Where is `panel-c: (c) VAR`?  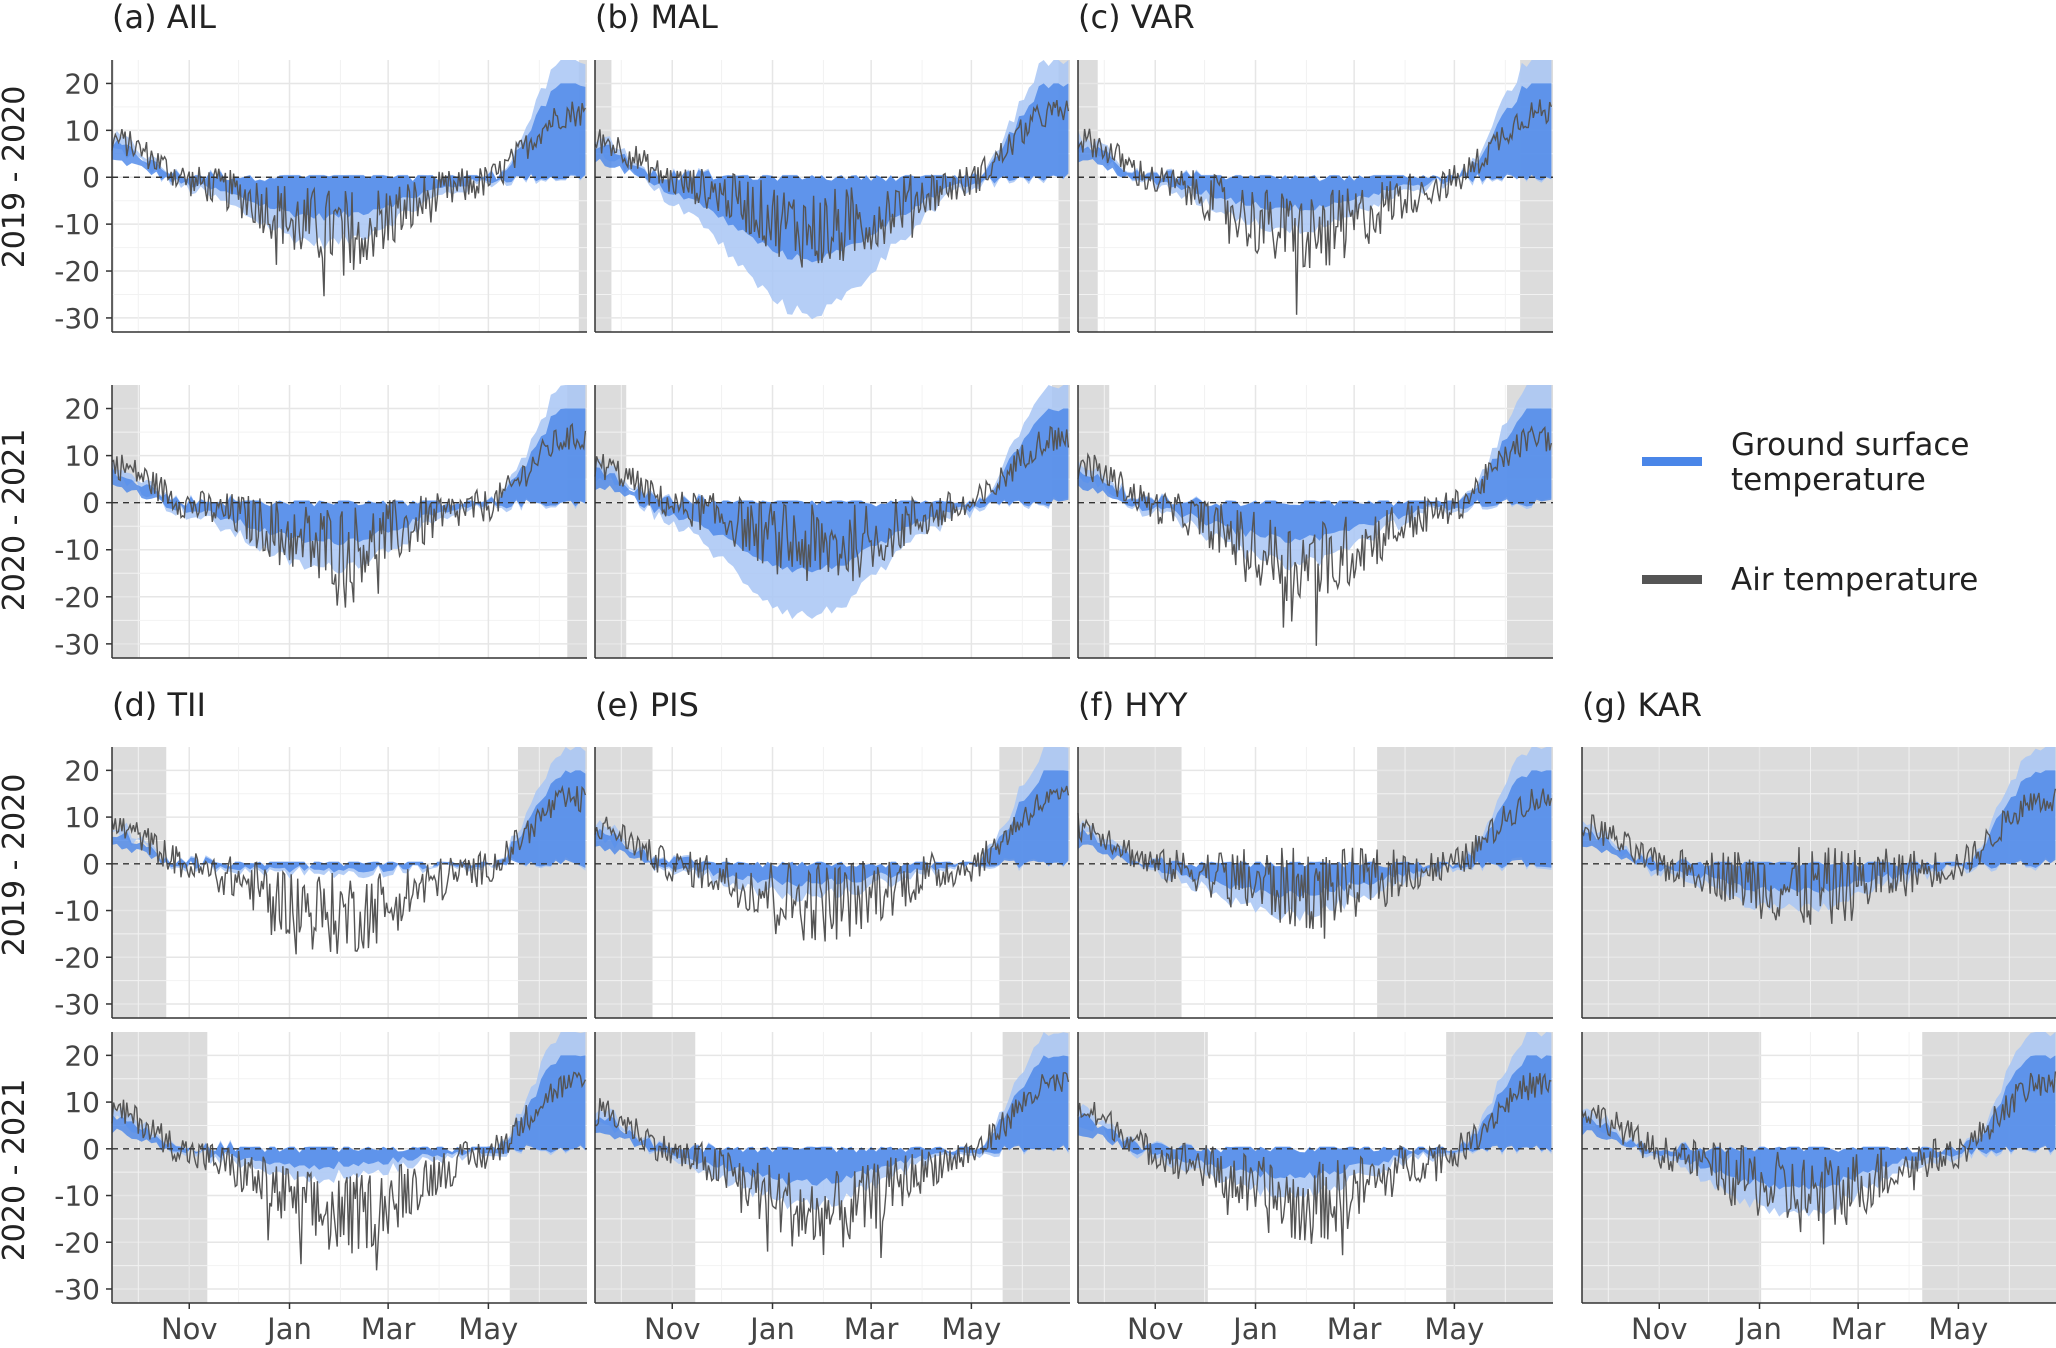 panel-c: (c) VAR is located at coordinates (1315, 329).